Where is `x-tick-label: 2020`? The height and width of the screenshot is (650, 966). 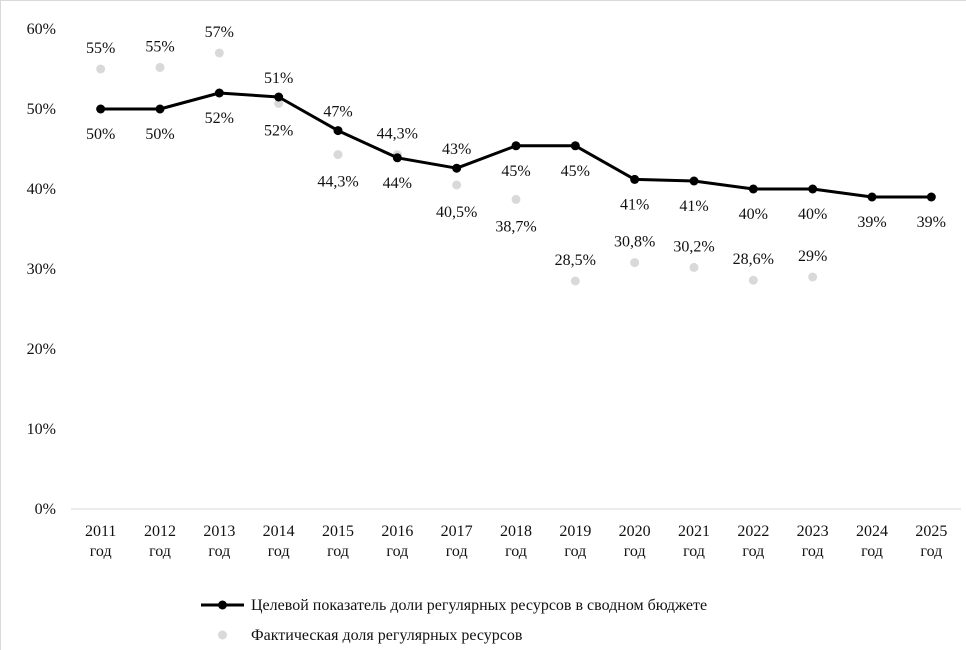
x-tick-label: 2020 is located at coordinates (635, 531).